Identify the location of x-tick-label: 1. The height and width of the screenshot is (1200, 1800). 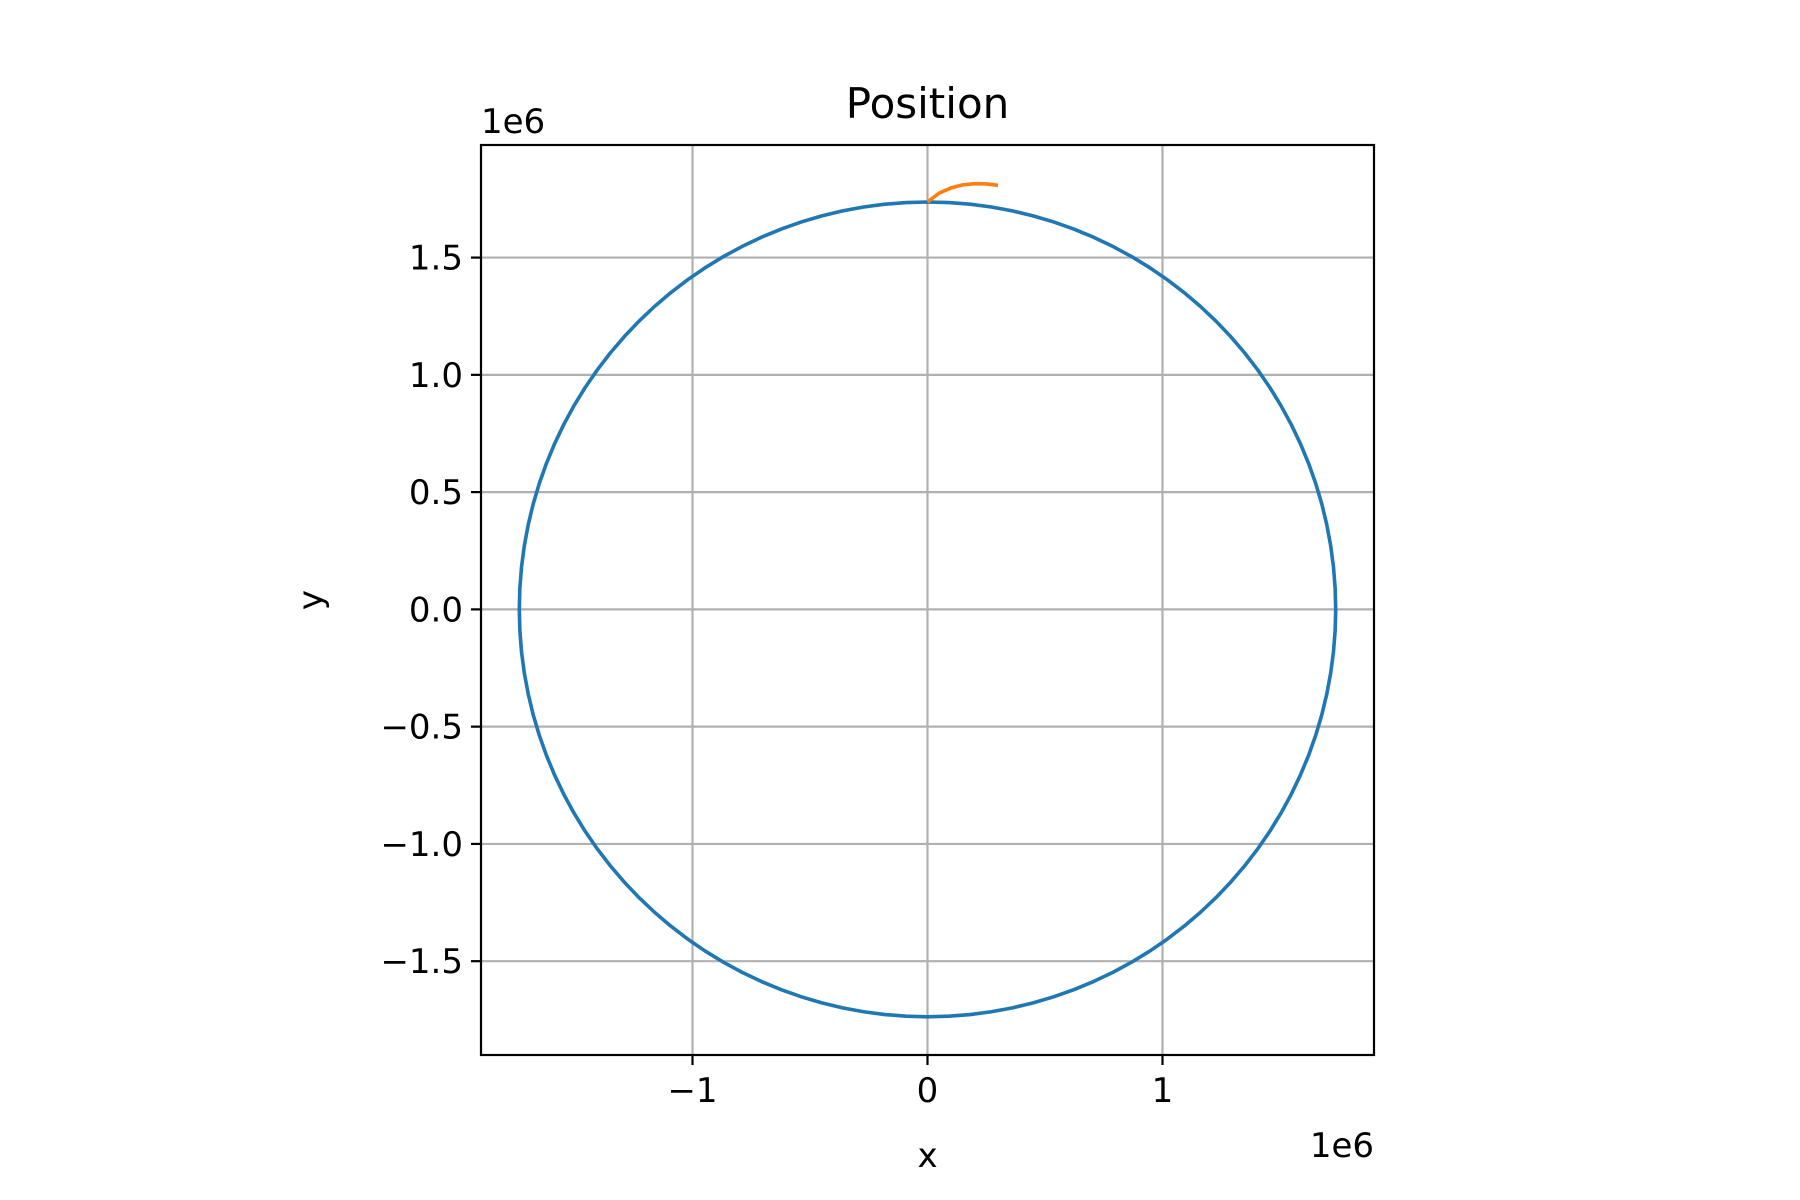
(1163, 1091).